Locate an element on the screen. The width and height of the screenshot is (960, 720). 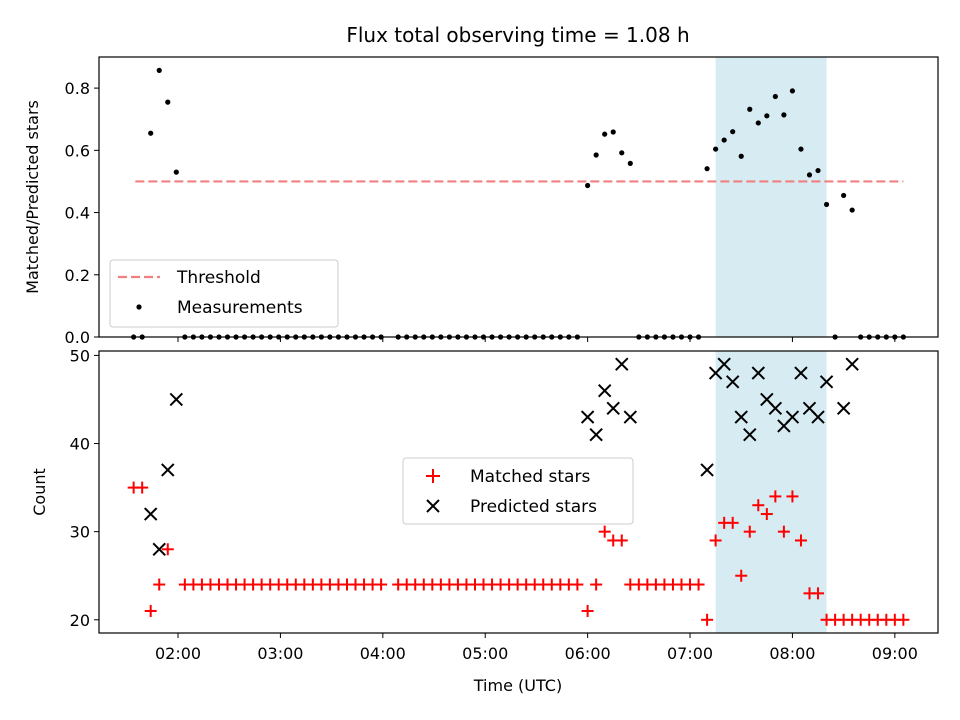
top-highlight-band is located at coordinates (771, 197).